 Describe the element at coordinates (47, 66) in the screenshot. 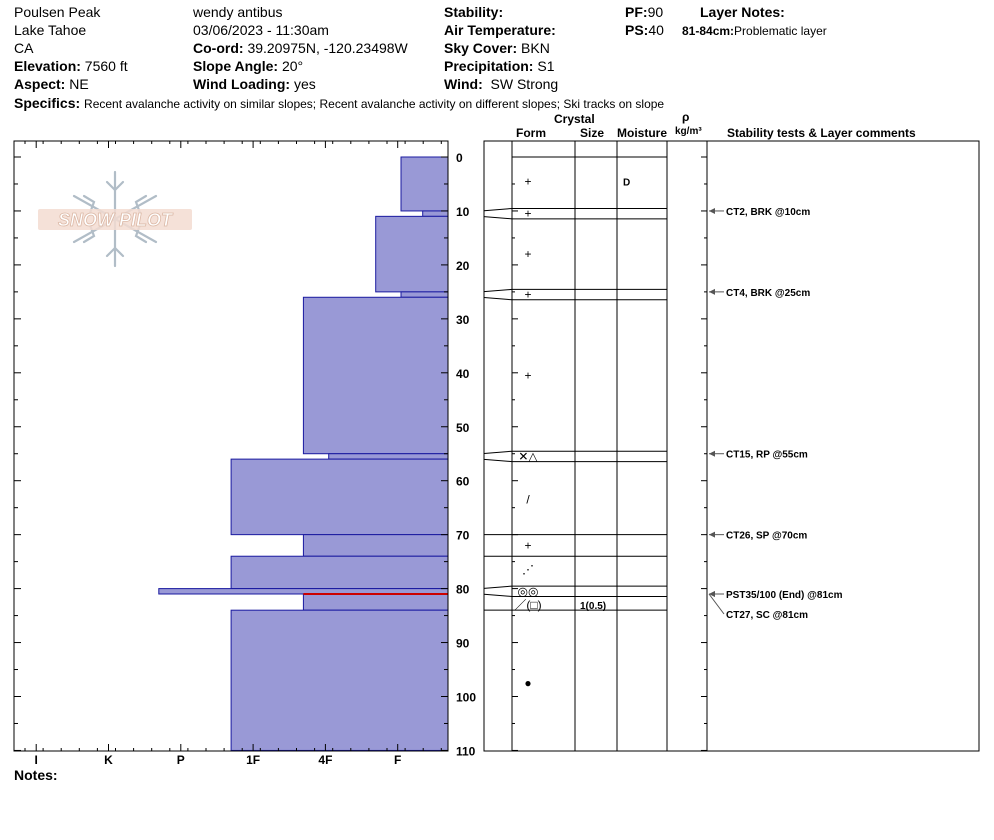

I see `elevation-label: Elevation:` at that location.